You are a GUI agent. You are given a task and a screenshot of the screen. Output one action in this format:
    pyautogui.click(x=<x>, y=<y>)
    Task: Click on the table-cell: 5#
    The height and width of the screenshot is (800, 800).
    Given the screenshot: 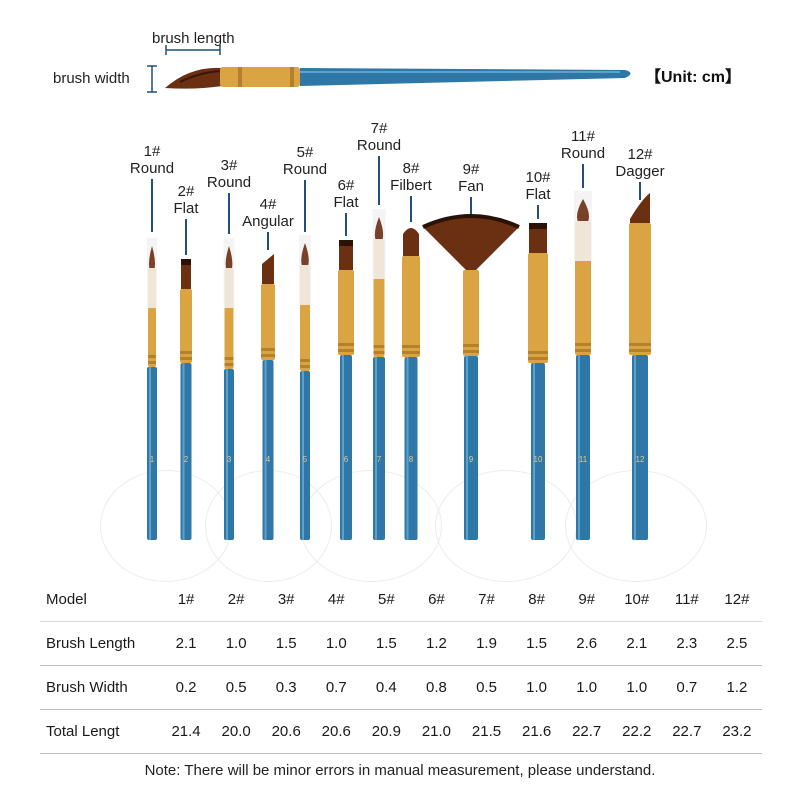 What is the action you would take?
    pyautogui.click(x=386, y=600)
    